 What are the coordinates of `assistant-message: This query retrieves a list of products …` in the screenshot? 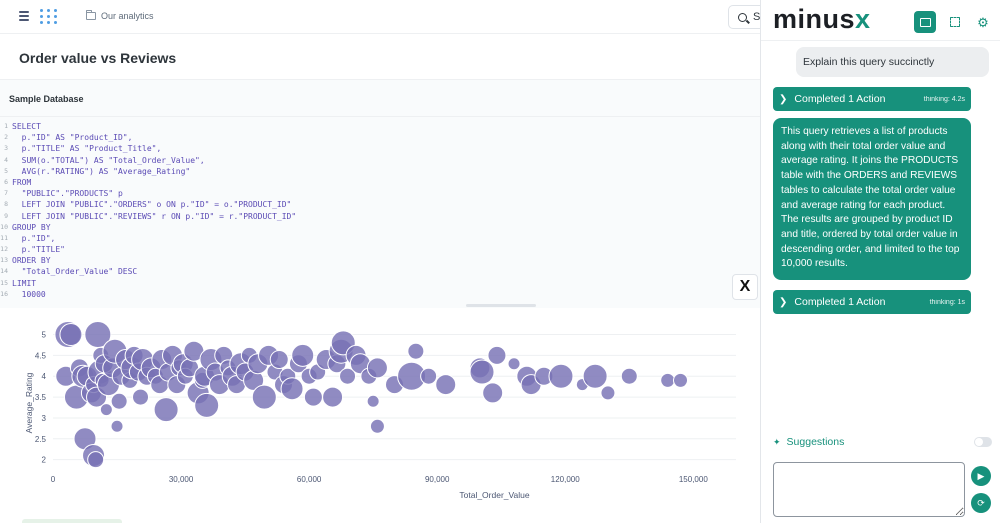 It's located at (872, 199).